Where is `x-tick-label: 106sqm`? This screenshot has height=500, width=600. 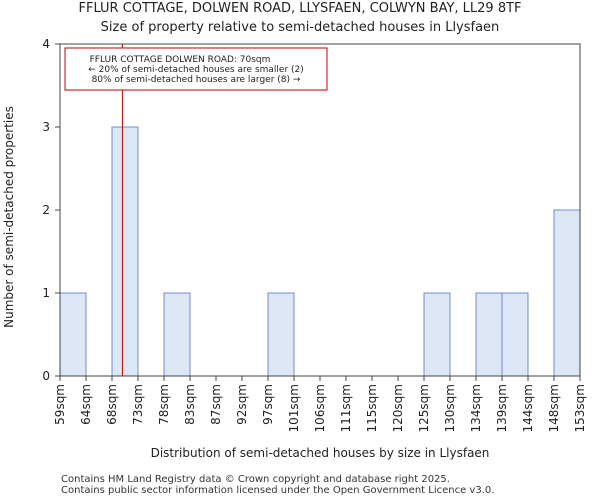 x-tick-label: 106sqm is located at coordinates (320, 408).